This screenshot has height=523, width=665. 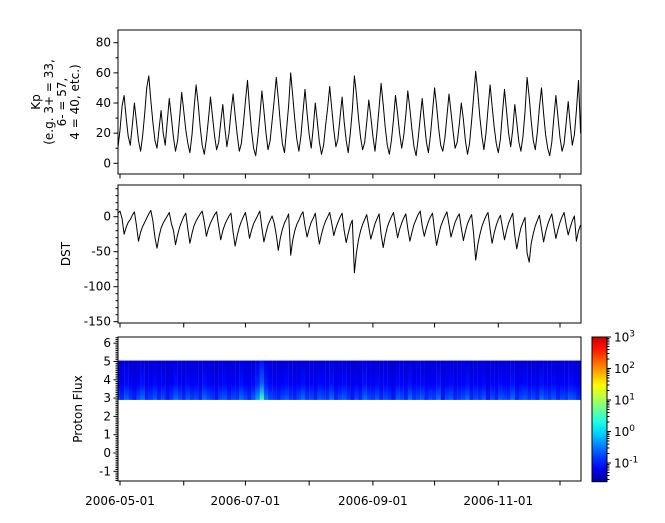 I want to click on colorbar-tick-label: 10³, so click(x=624, y=337).